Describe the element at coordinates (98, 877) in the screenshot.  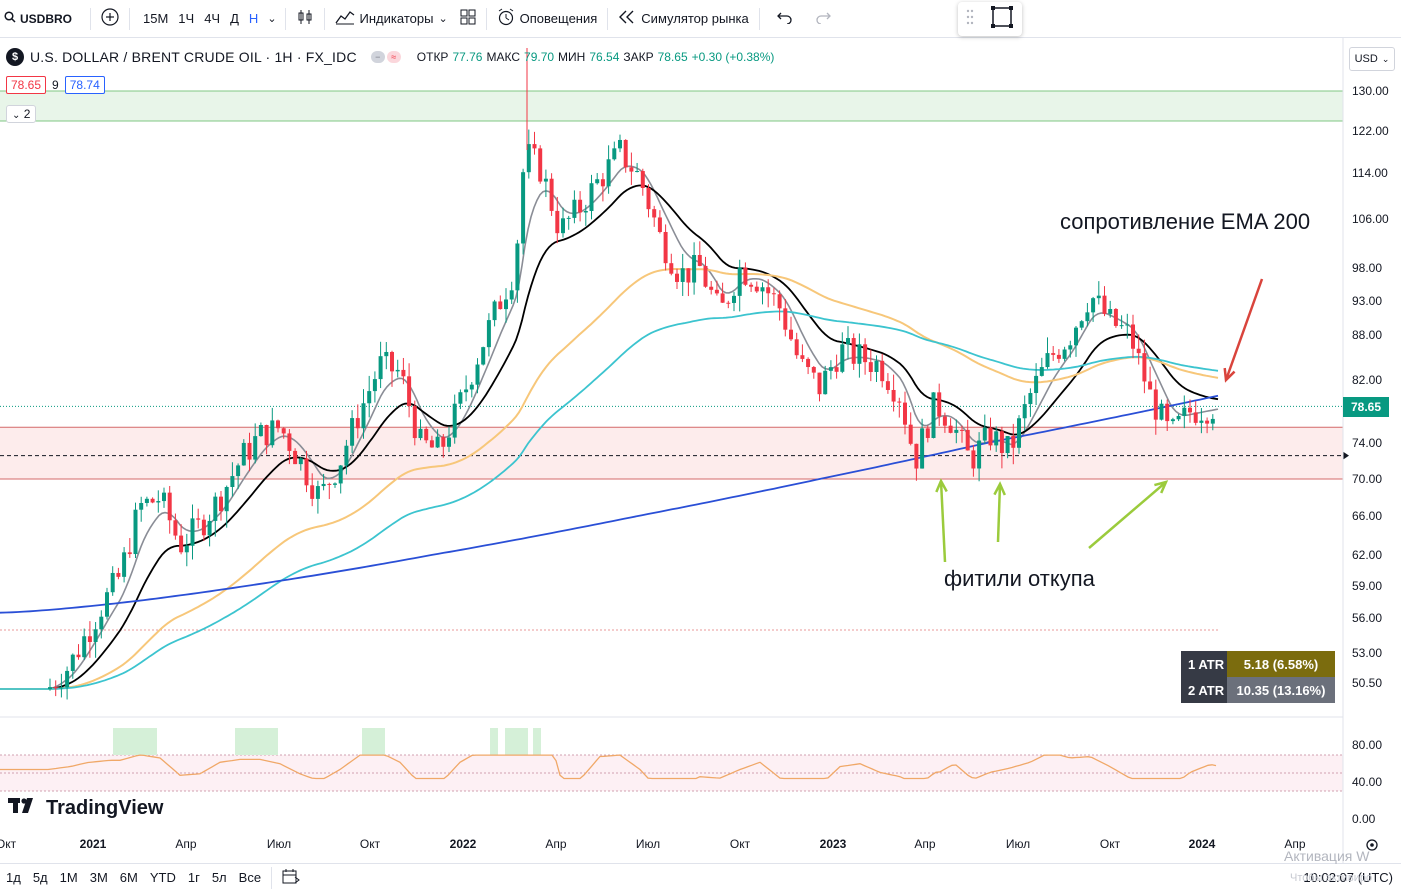
I see `range-3m: 3М` at that location.